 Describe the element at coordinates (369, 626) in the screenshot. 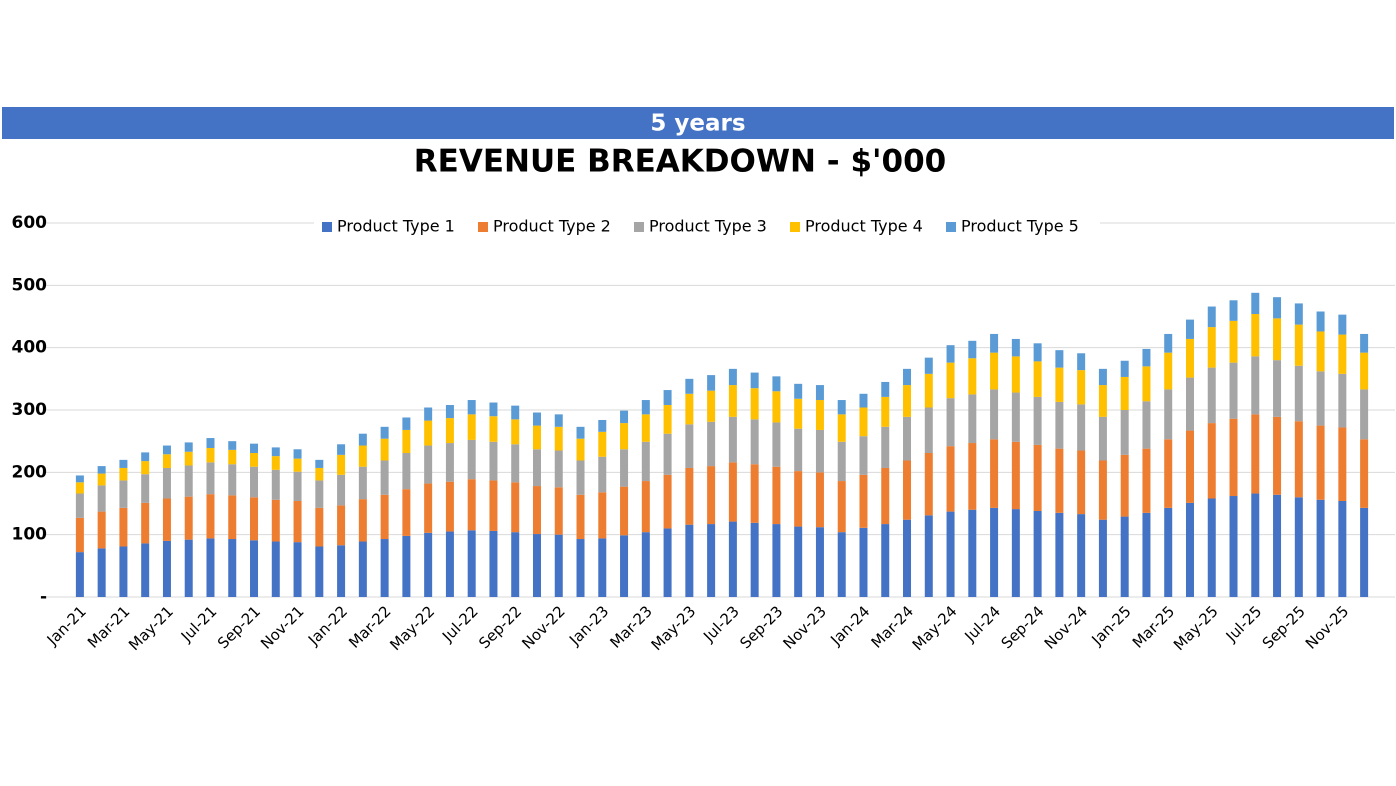

I see `x-tick-label: Mar-22` at that location.